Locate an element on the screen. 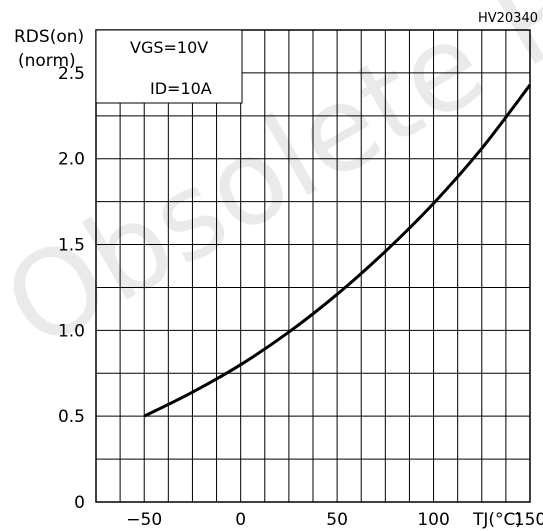 The height and width of the screenshot is (531, 543). x-axis-label: TJ(°C) is located at coordinates (497, 520).